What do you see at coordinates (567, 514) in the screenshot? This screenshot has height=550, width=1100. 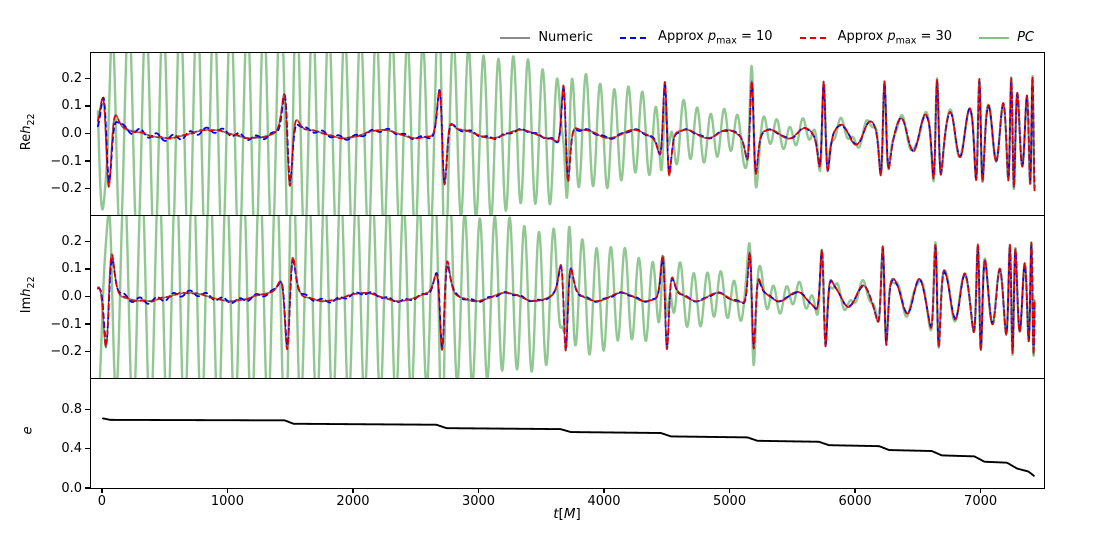 I see `xlabel-t-M: t[M]` at bounding box center [567, 514].